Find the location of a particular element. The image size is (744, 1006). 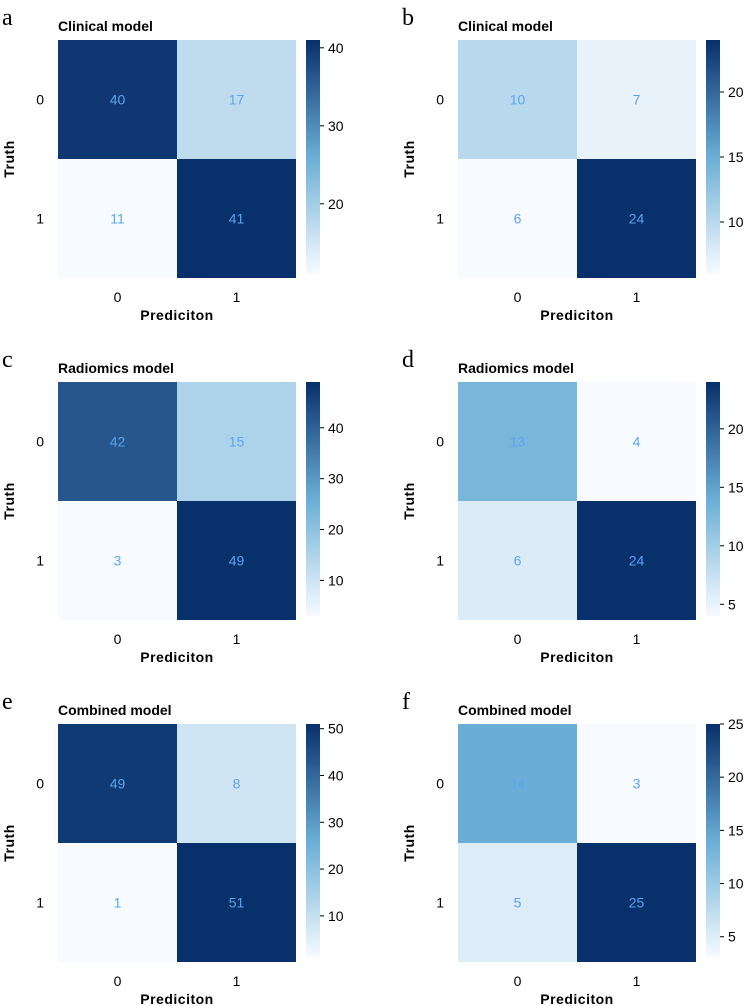

cell-value-0-0: 40 is located at coordinates (118, 100).